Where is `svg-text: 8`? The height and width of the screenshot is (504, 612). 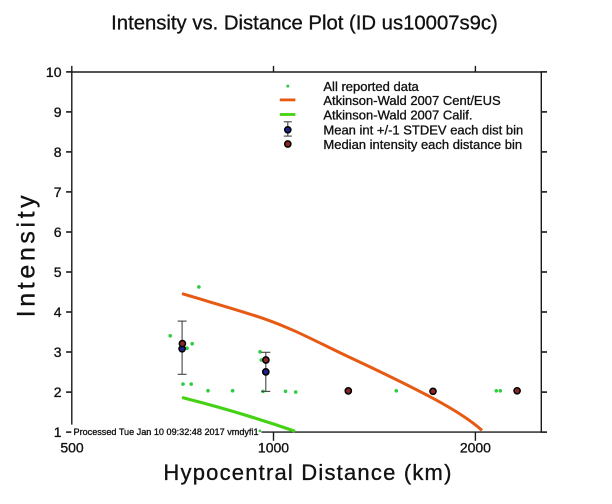 svg-text: 8 is located at coordinates (58, 152).